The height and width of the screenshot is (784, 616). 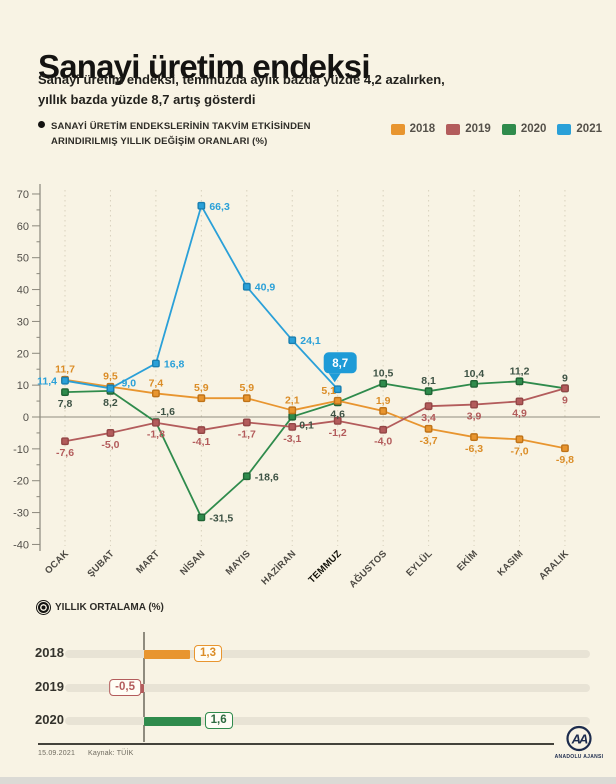 What do you see at coordinates (21, 545) in the screenshot?
I see `y-tick-label: -40` at bounding box center [21, 545].